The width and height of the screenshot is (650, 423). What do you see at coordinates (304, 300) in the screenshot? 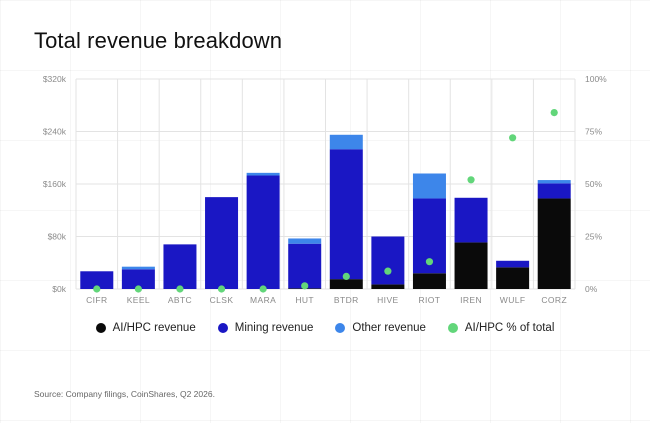
I see `x-tick-label: HUT` at bounding box center [304, 300].